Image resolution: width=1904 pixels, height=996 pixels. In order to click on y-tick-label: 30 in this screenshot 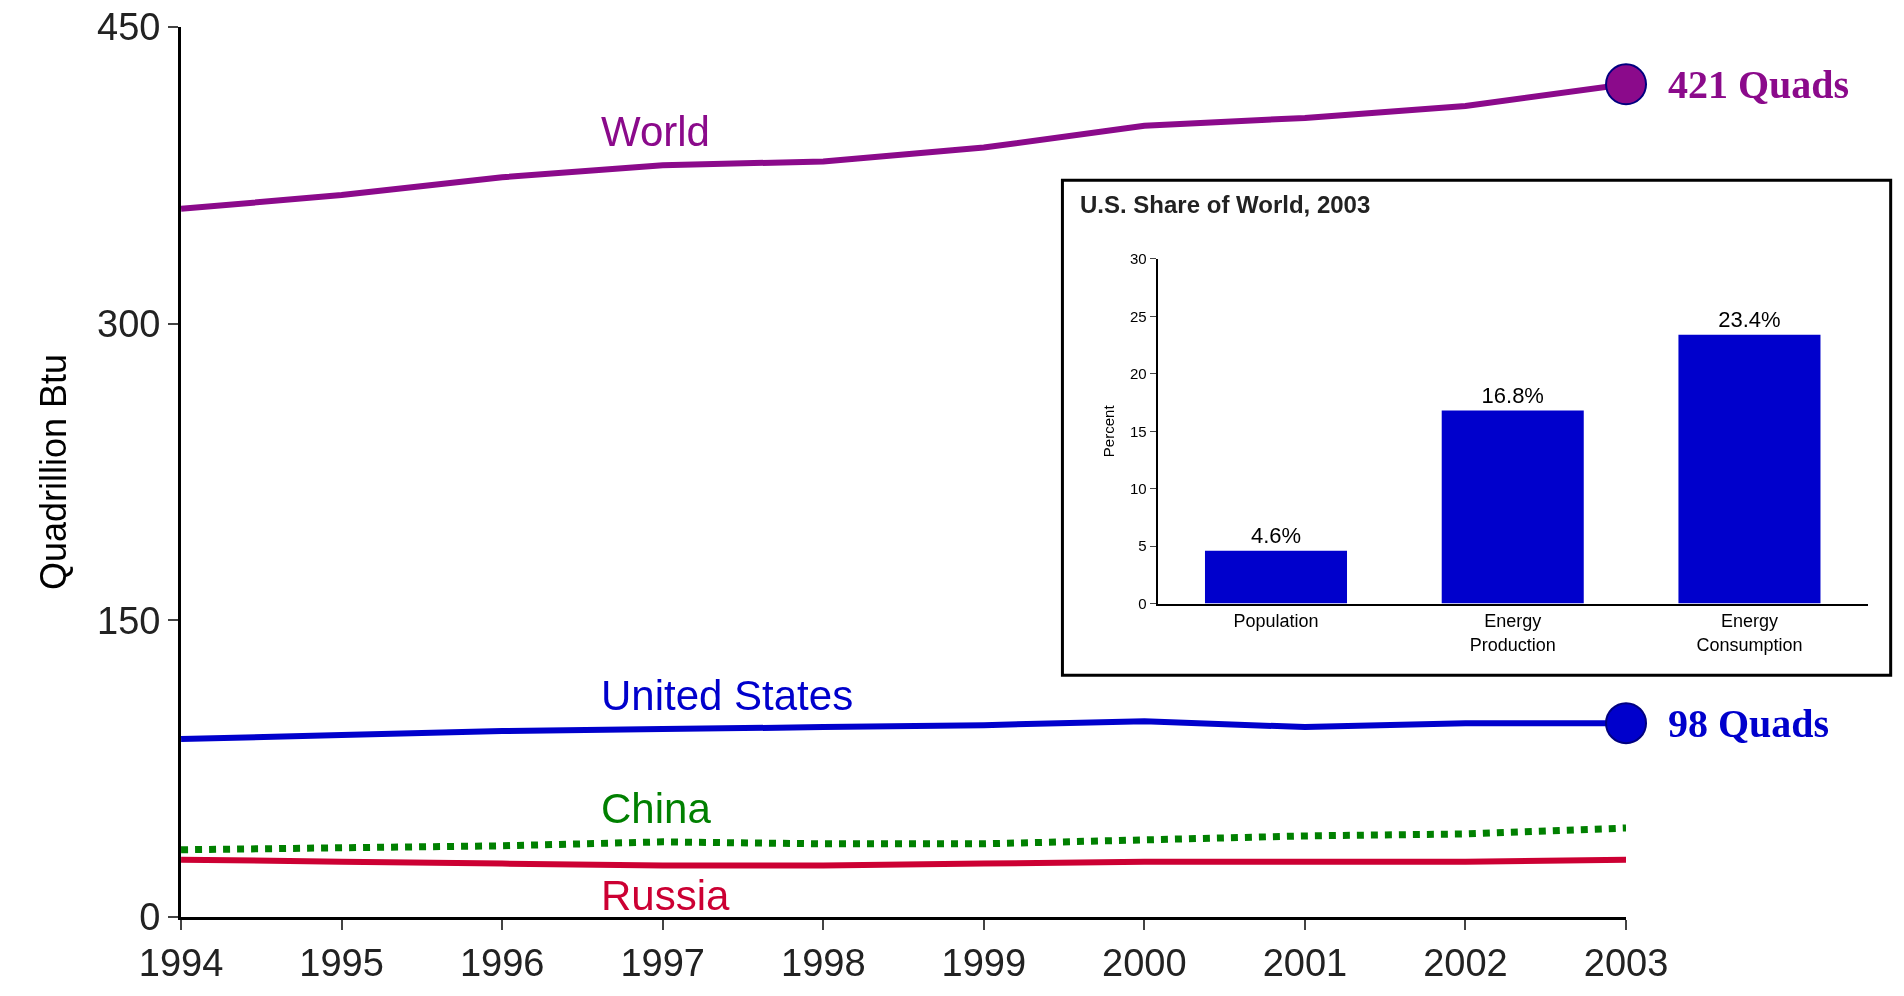, I will do `click(1138, 259)`.